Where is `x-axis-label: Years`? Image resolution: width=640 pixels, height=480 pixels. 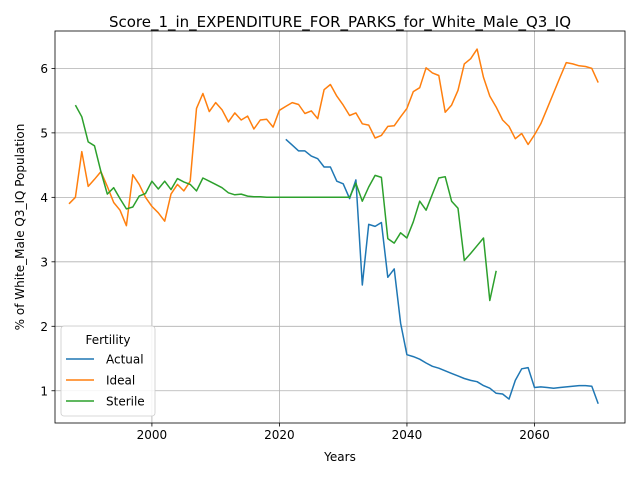 x-axis-label: Years is located at coordinates (339, 457).